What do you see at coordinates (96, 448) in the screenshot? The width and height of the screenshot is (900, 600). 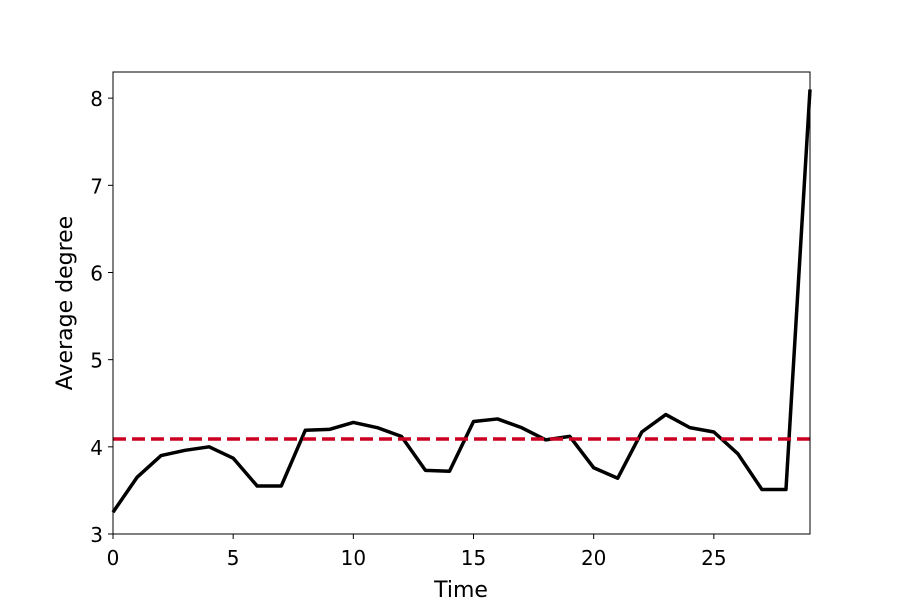 I see `y-tick-label: 4` at bounding box center [96, 448].